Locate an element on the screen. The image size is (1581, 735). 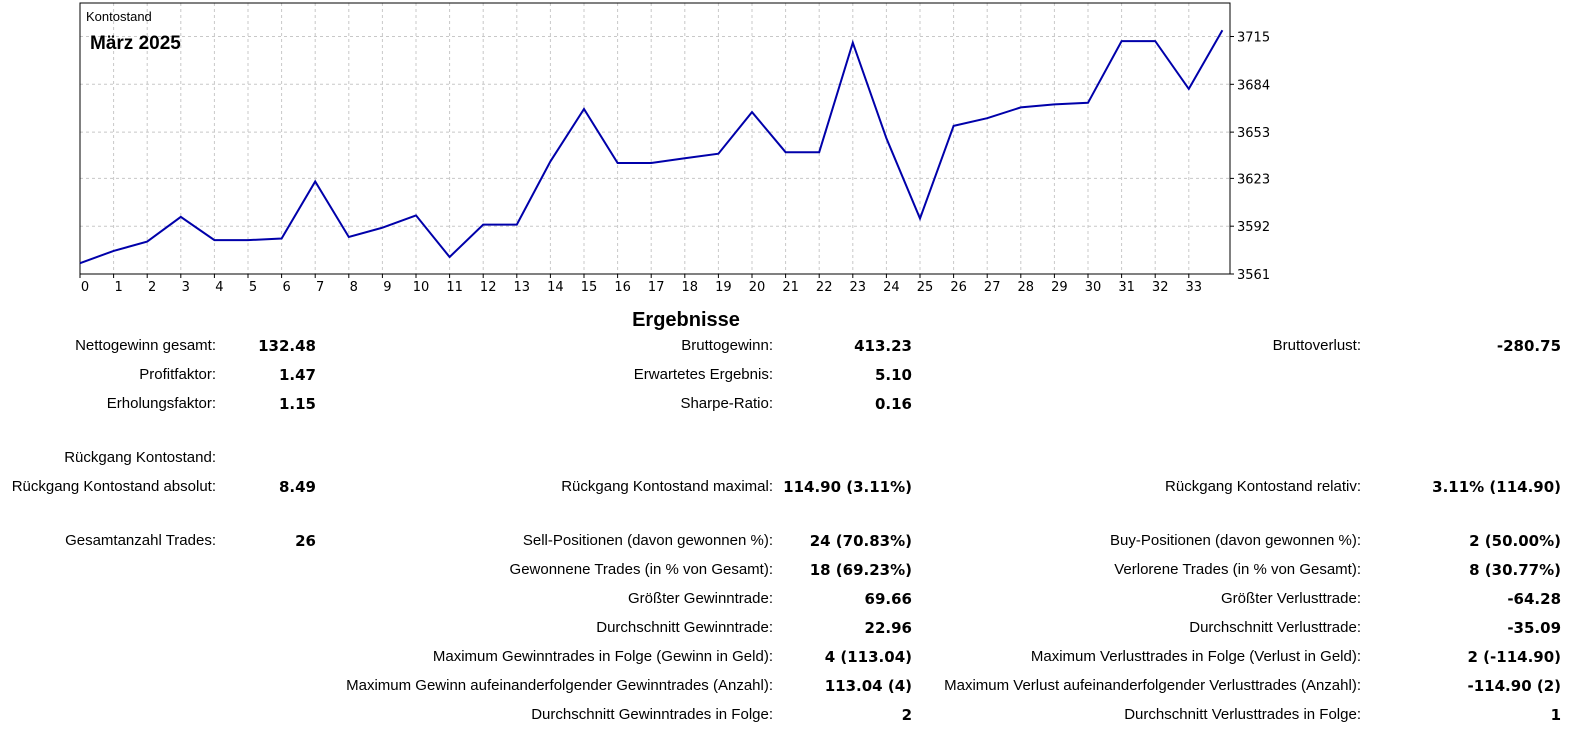
x-tick-label: 3 is located at coordinates (186, 287).